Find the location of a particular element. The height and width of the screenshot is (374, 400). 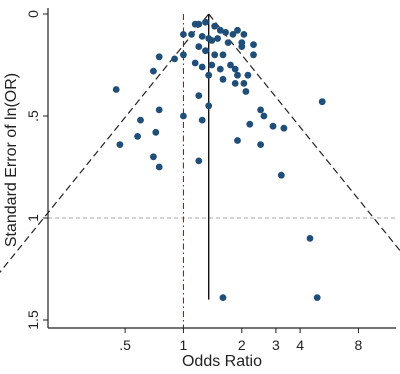

x-tick-label: 3 is located at coordinates (276, 345).